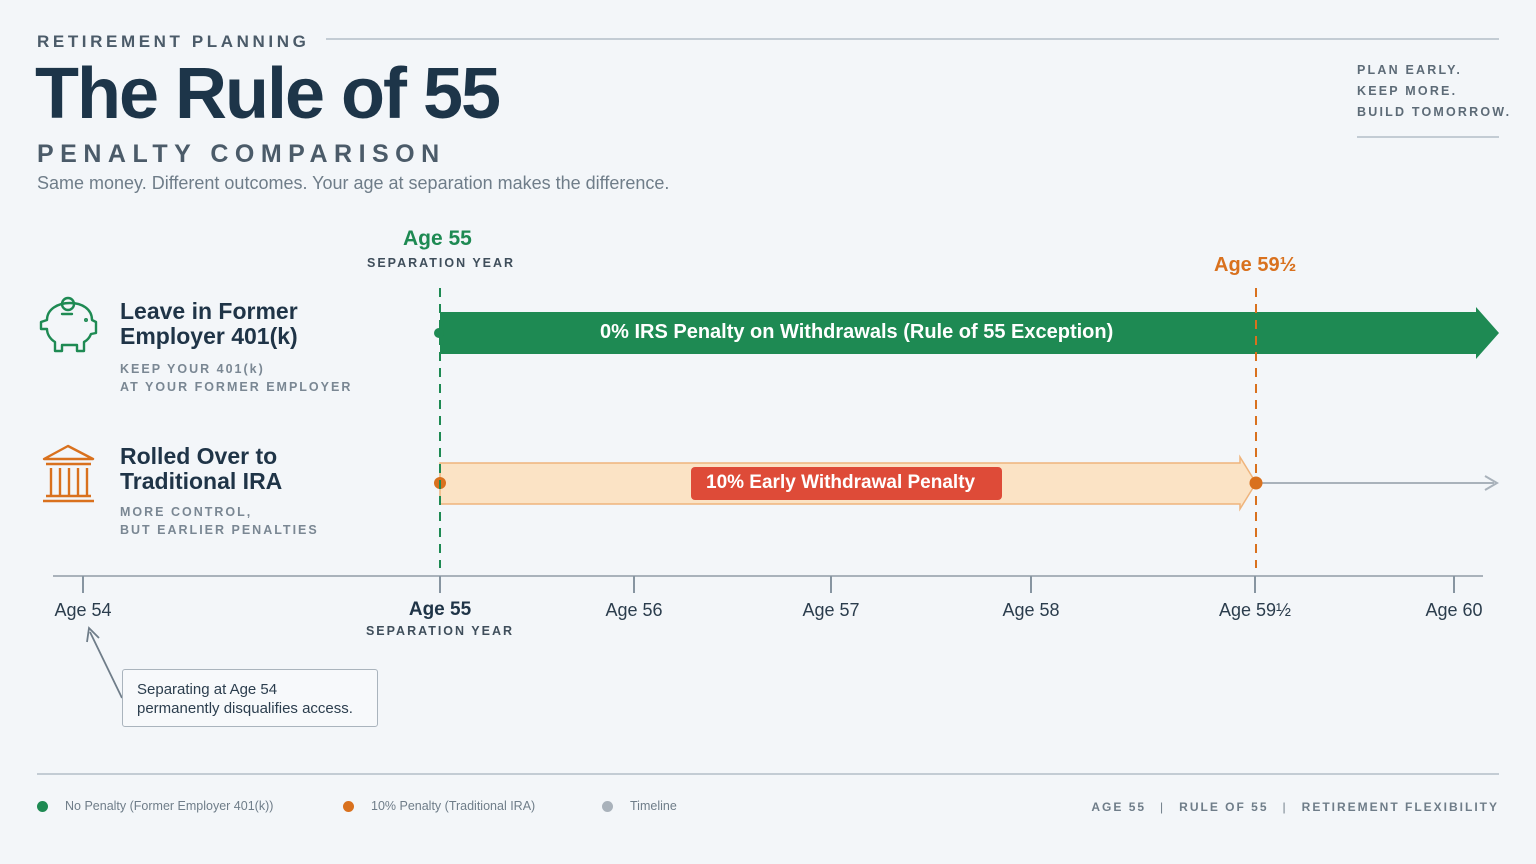 The image size is (1536, 864). I want to click on former-employer-subtitle-line-1: KEEP YOUR 401(k), so click(192, 369).